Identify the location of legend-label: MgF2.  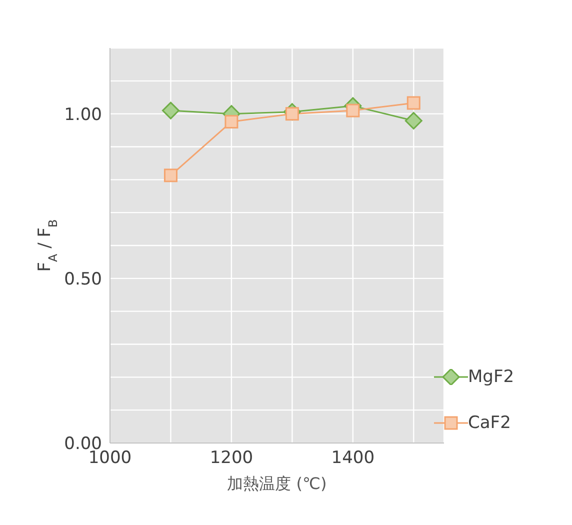
(491, 377).